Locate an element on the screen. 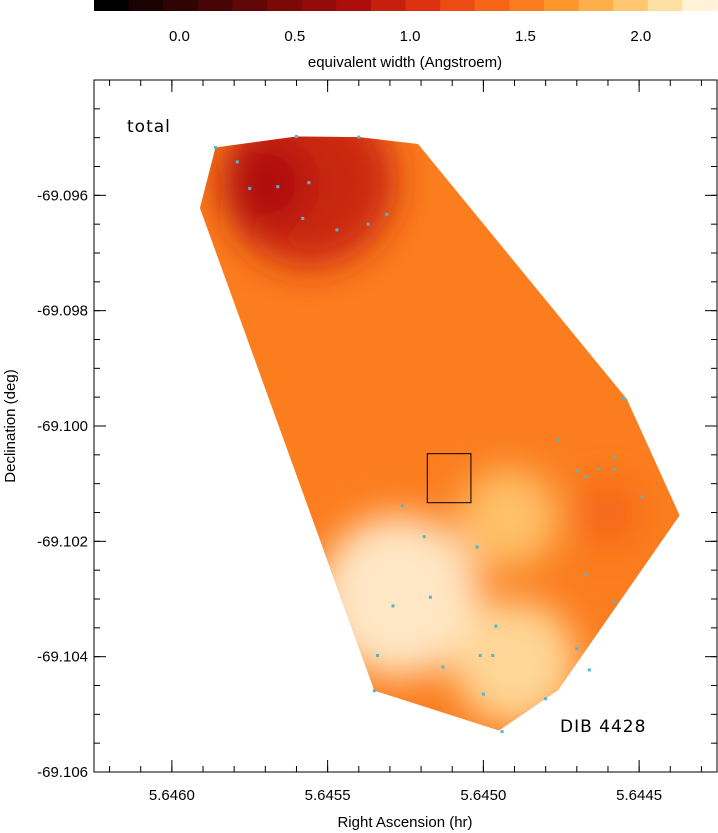  colorbar-tick-labels: 0.0 0.5 1.0 1.5 2.0 is located at coordinates (410, 36).